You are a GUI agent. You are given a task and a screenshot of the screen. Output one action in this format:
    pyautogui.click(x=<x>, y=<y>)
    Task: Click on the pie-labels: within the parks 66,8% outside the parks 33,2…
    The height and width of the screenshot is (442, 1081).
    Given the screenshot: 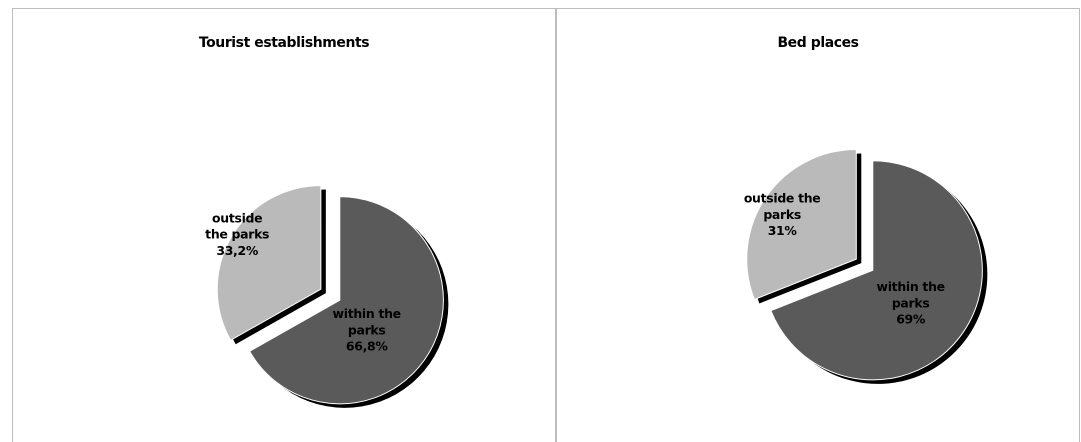 What is the action you would take?
    pyautogui.click(x=303, y=282)
    